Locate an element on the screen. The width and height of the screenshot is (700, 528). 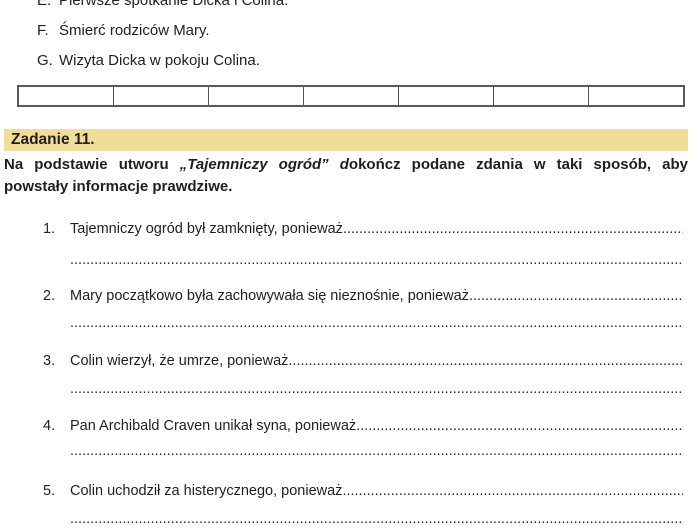
option-row-f: F. Śmierć rodziców Mary. is located at coordinates (123, 30).